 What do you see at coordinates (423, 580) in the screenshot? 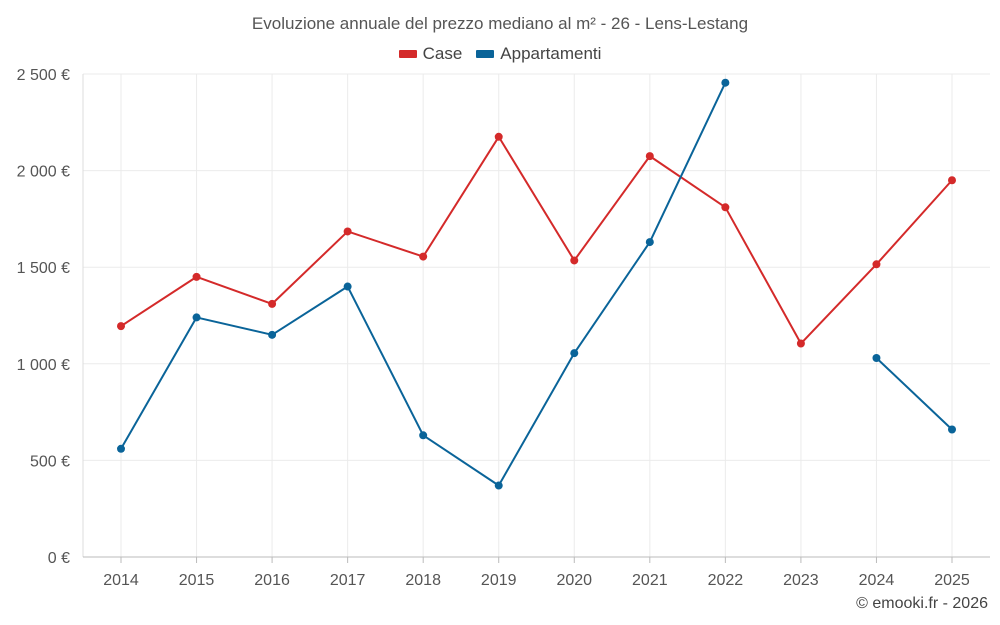
I see `x-tick-label: 2018` at bounding box center [423, 580].